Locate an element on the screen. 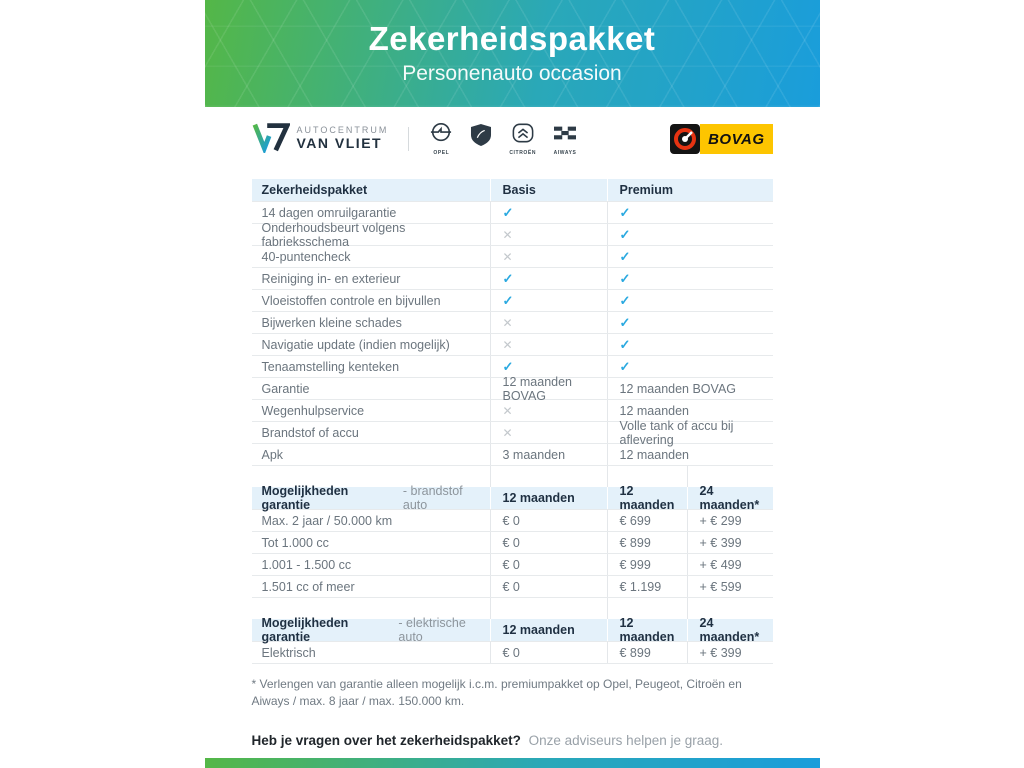 This screenshot has height=768, width=1024. table-row: Apk 3 maanden 12 maanden is located at coordinates (512, 455).